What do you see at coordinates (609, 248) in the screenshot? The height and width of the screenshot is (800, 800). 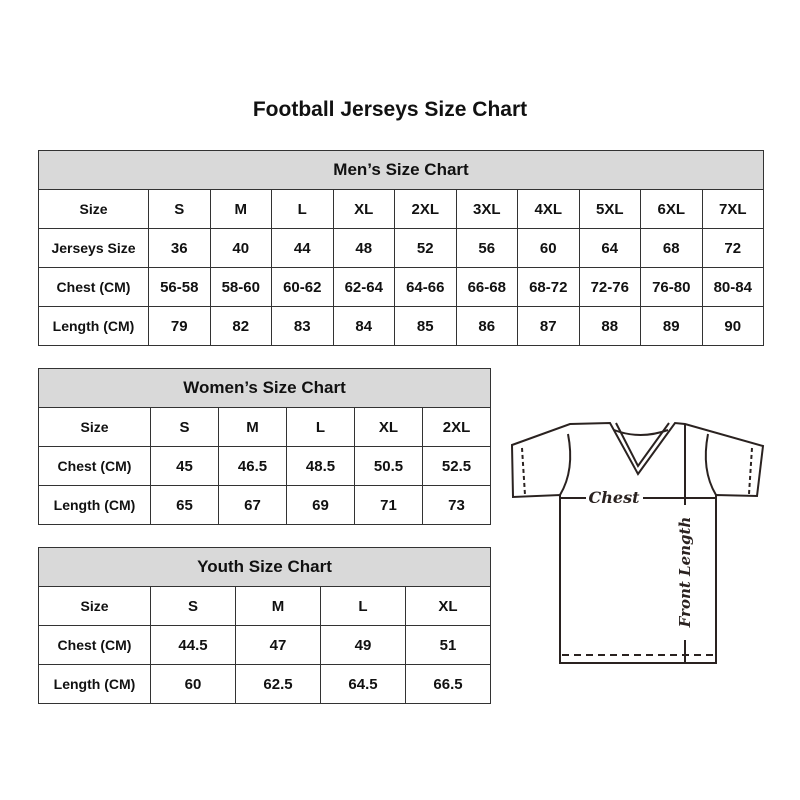 I see `table-cell: 64` at bounding box center [609, 248].